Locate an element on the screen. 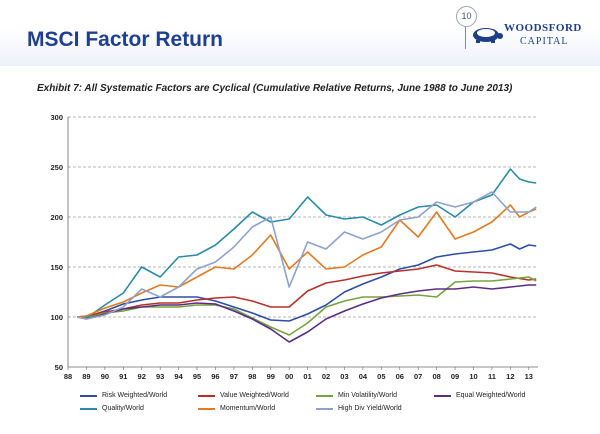  x-tick-label: 95 is located at coordinates (197, 376).